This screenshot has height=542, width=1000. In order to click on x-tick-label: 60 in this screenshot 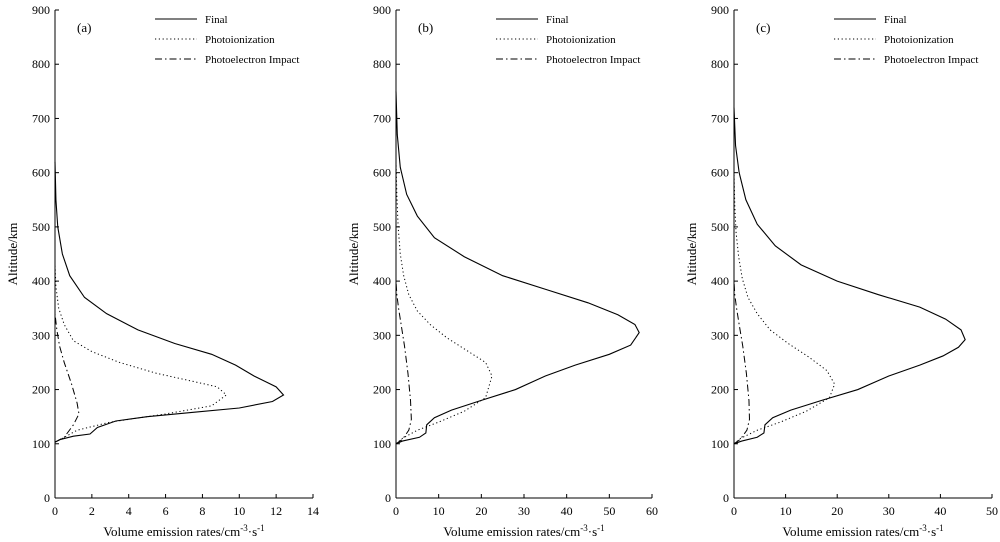, I will do `click(652, 511)`.